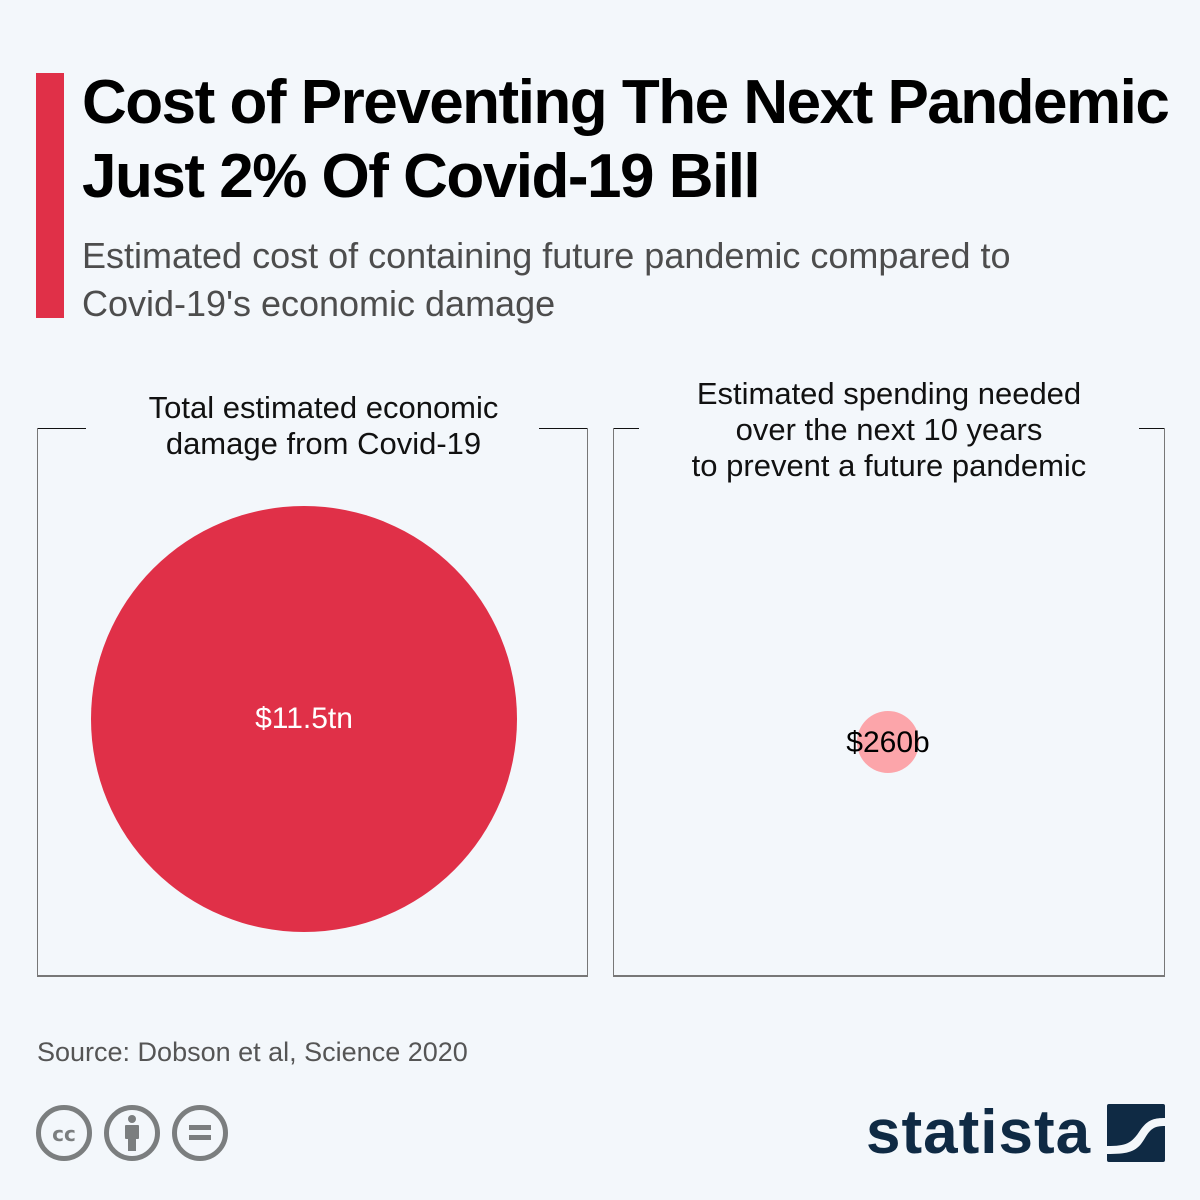  I want to click on source-note: Source: Dobson et al, Science 2020, so click(252, 1052).